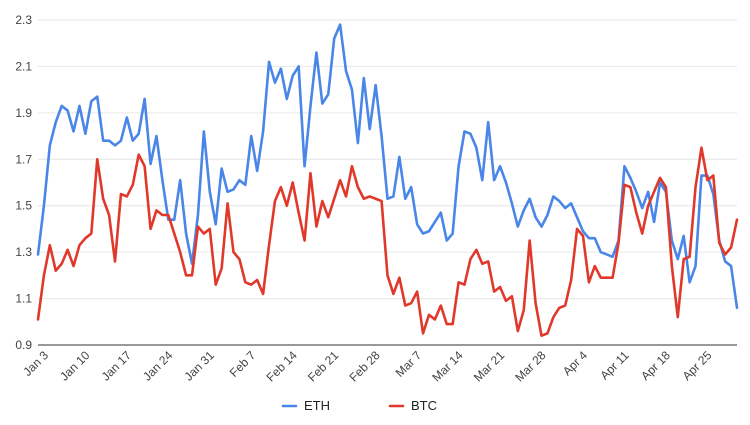 The width and height of the screenshot is (750, 425). Describe the element at coordinates (409, 364) in the screenshot. I see `x-tick-label: Mar 7` at that location.